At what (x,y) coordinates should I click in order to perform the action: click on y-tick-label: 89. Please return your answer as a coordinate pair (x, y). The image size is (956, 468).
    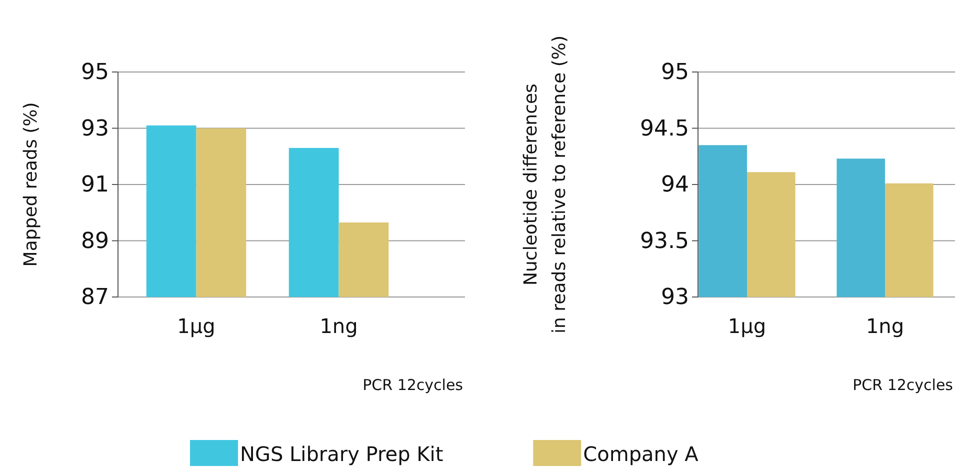
    Looking at the image, I should click on (95, 241).